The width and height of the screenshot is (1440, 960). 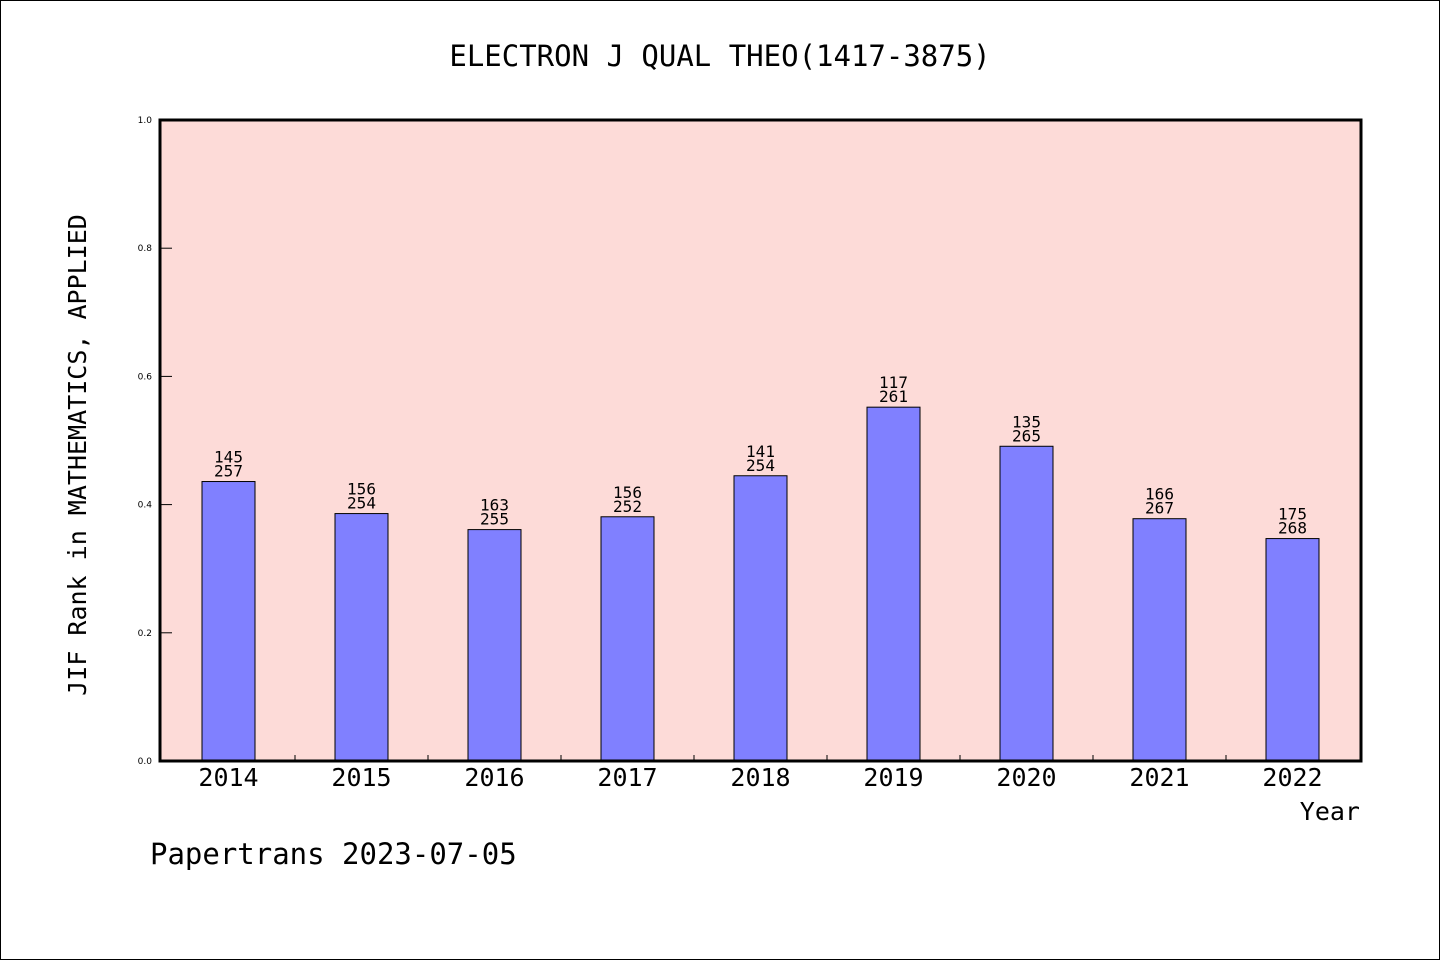 What do you see at coordinates (893, 382) in the screenshot?
I see `bar-rank-label: 117` at bounding box center [893, 382].